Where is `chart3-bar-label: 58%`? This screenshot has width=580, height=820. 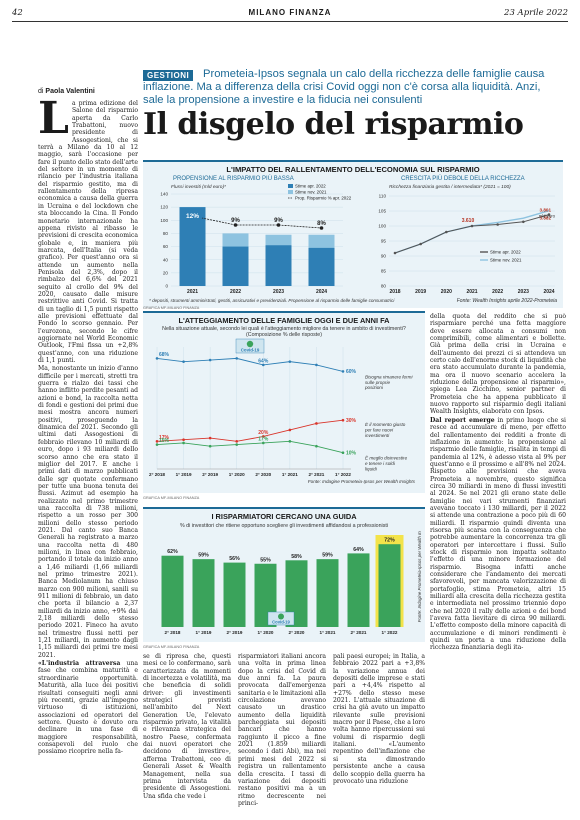 chart3-bar-label: 58% is located at coordinates (296, 557).